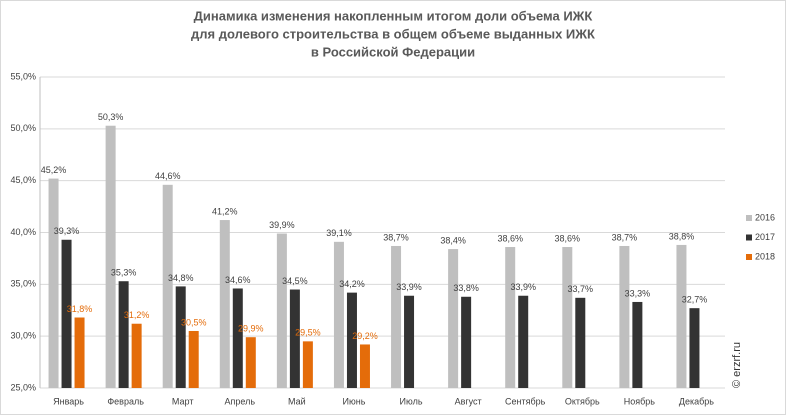  Describe the element at coordinates (282, 225) in the screenshot. I see `data-label: 39,9%` at that location.